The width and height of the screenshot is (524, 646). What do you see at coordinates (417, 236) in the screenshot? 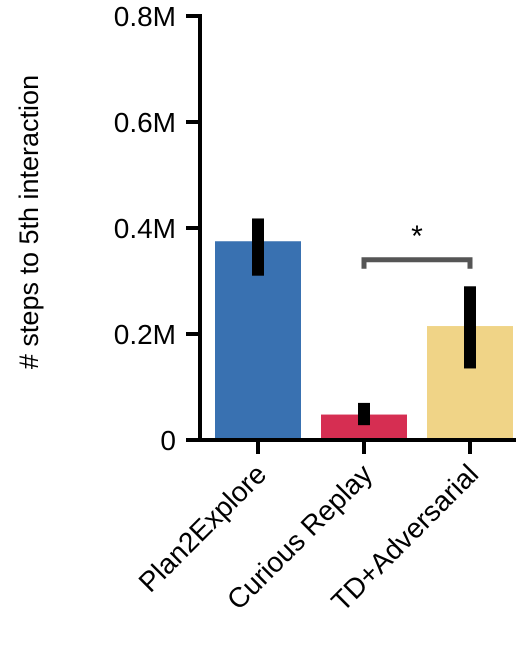
I see `significance-label: *` at bounding box center [417, 236].